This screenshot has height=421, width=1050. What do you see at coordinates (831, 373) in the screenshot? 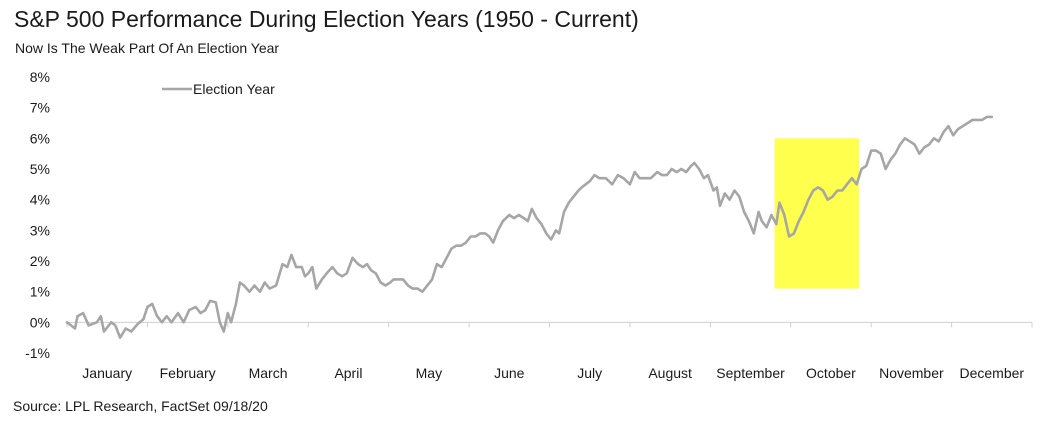
I see `x-tick-label: October` at bounding box center [831, 373].